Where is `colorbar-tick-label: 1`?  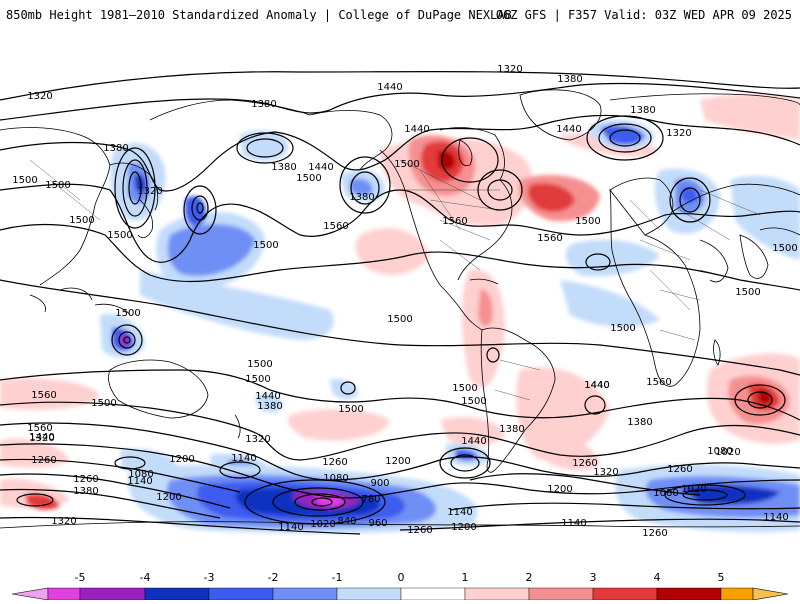
colorbar-tick-label: 1 is located at coordinates (465, 577).